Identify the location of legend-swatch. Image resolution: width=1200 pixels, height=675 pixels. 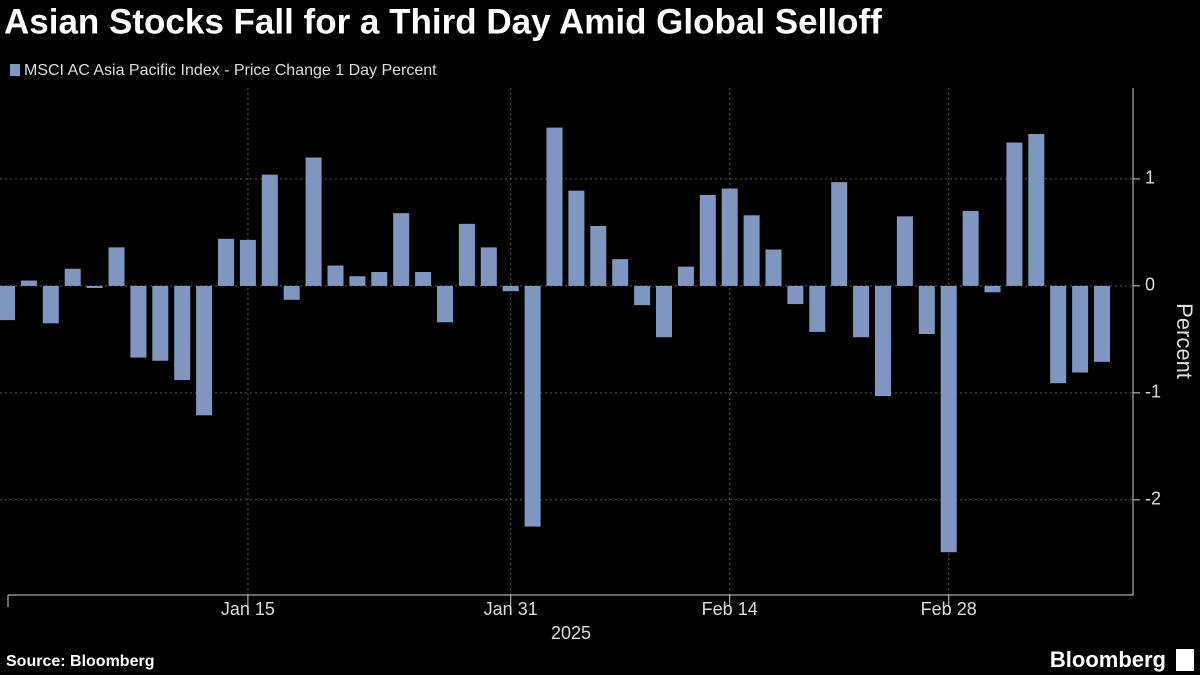
(15, 70).